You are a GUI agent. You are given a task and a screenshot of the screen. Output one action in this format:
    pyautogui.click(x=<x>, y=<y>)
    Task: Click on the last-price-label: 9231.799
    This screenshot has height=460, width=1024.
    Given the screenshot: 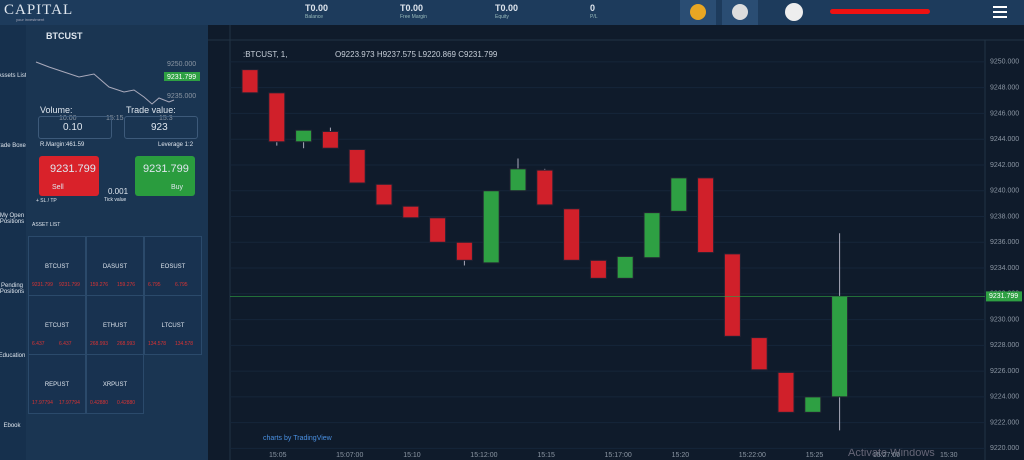 What is the action you would take?
    pyautogui.click(x=1003, y=296)
    